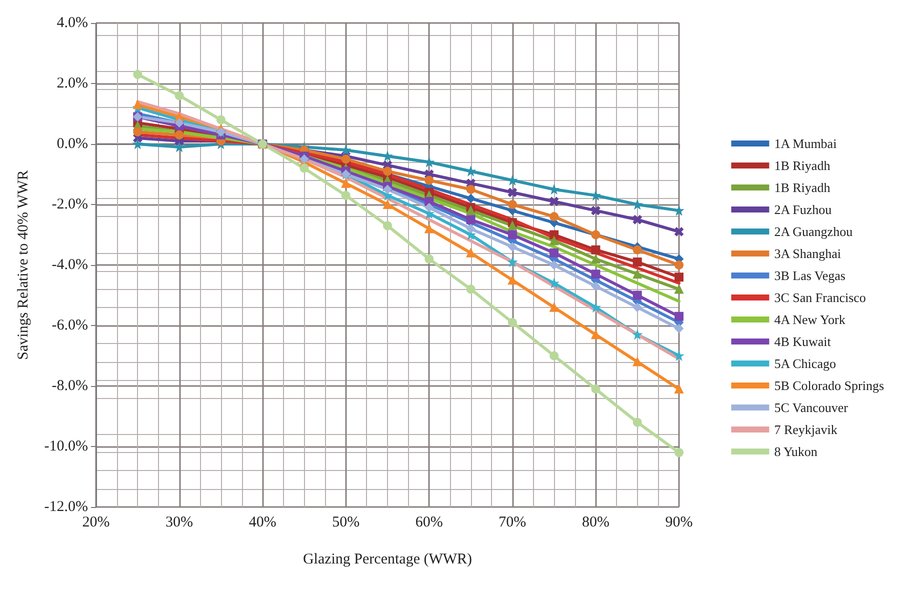  I want to click on y-tick-label: -8.0%, so click(70, 386).